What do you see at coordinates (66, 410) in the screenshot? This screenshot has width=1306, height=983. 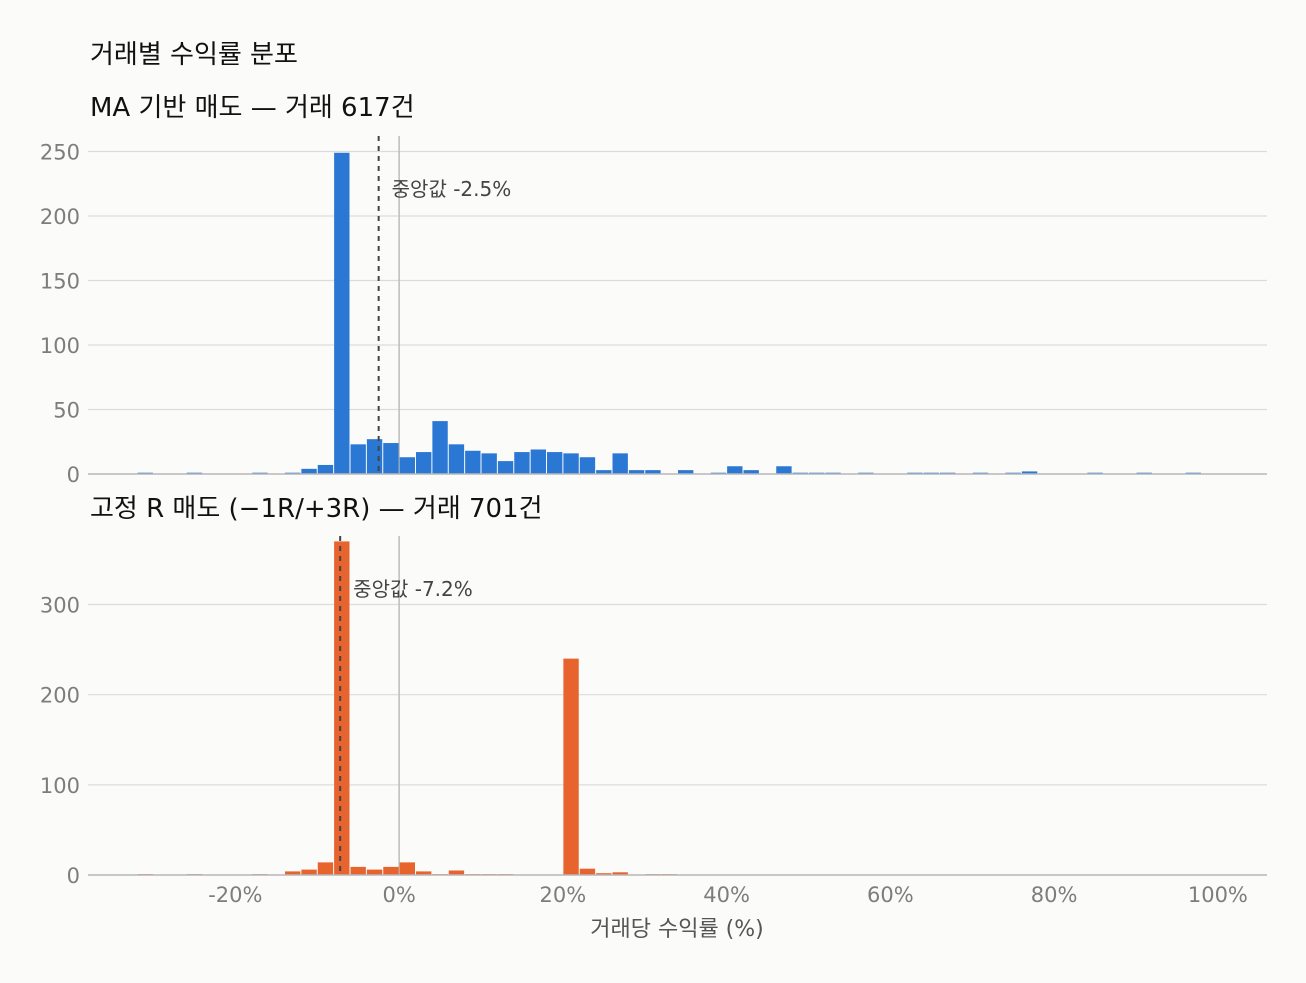 I see `panel1-y-tick-label: 50` at bounding box center [66, 410].